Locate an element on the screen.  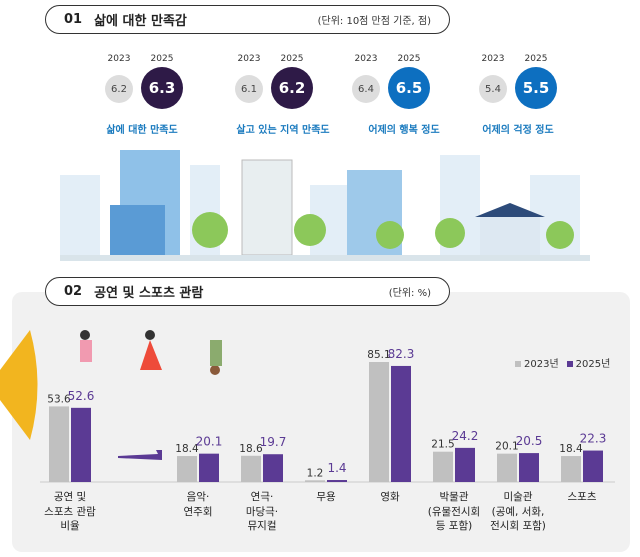
data-label: 85.1 is located at coordinates (378, 355).